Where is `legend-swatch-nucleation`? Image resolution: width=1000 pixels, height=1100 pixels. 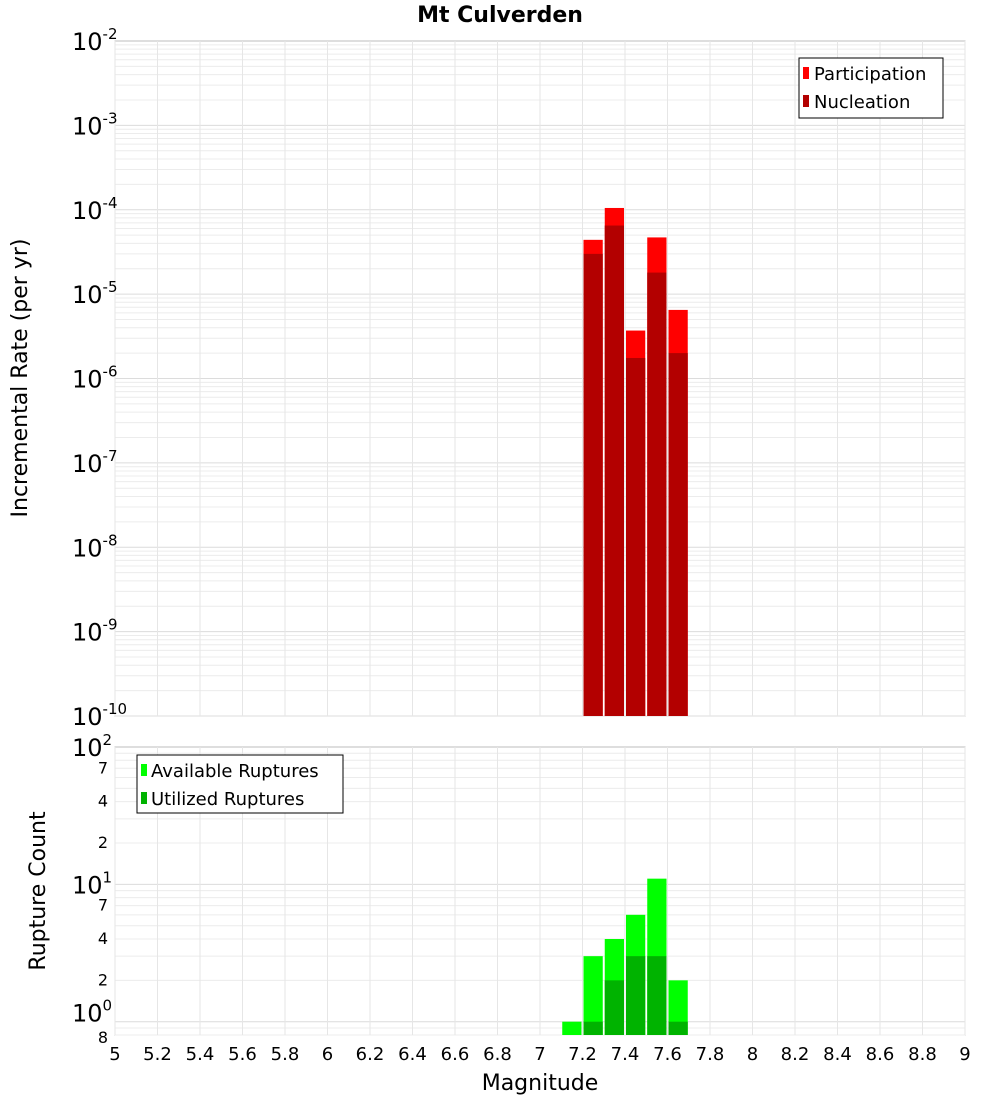
legend-swatch-nucleation is located at coordinates (806, 101).